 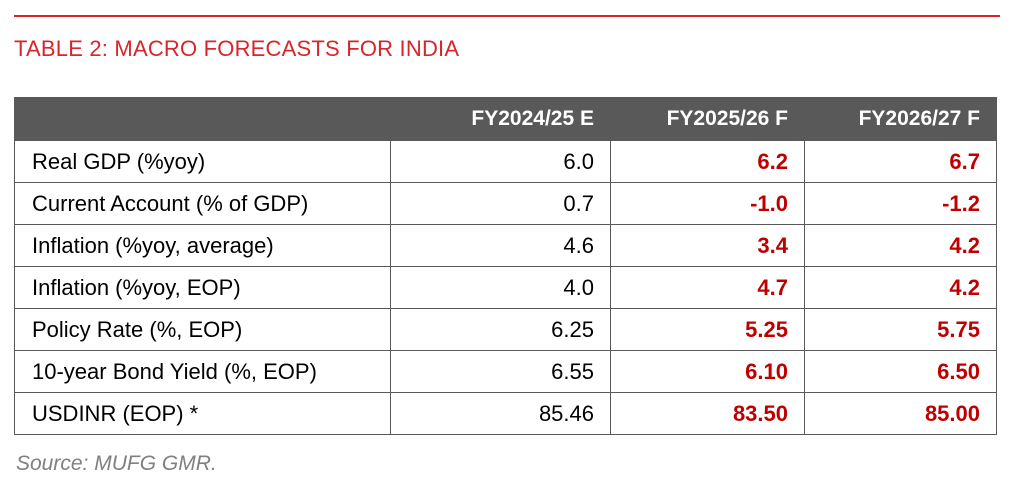 What do you see at coordinates (900, 203) in the screenshot?
I see `forecast-value: -1.2` at bounding box center [900, 203].